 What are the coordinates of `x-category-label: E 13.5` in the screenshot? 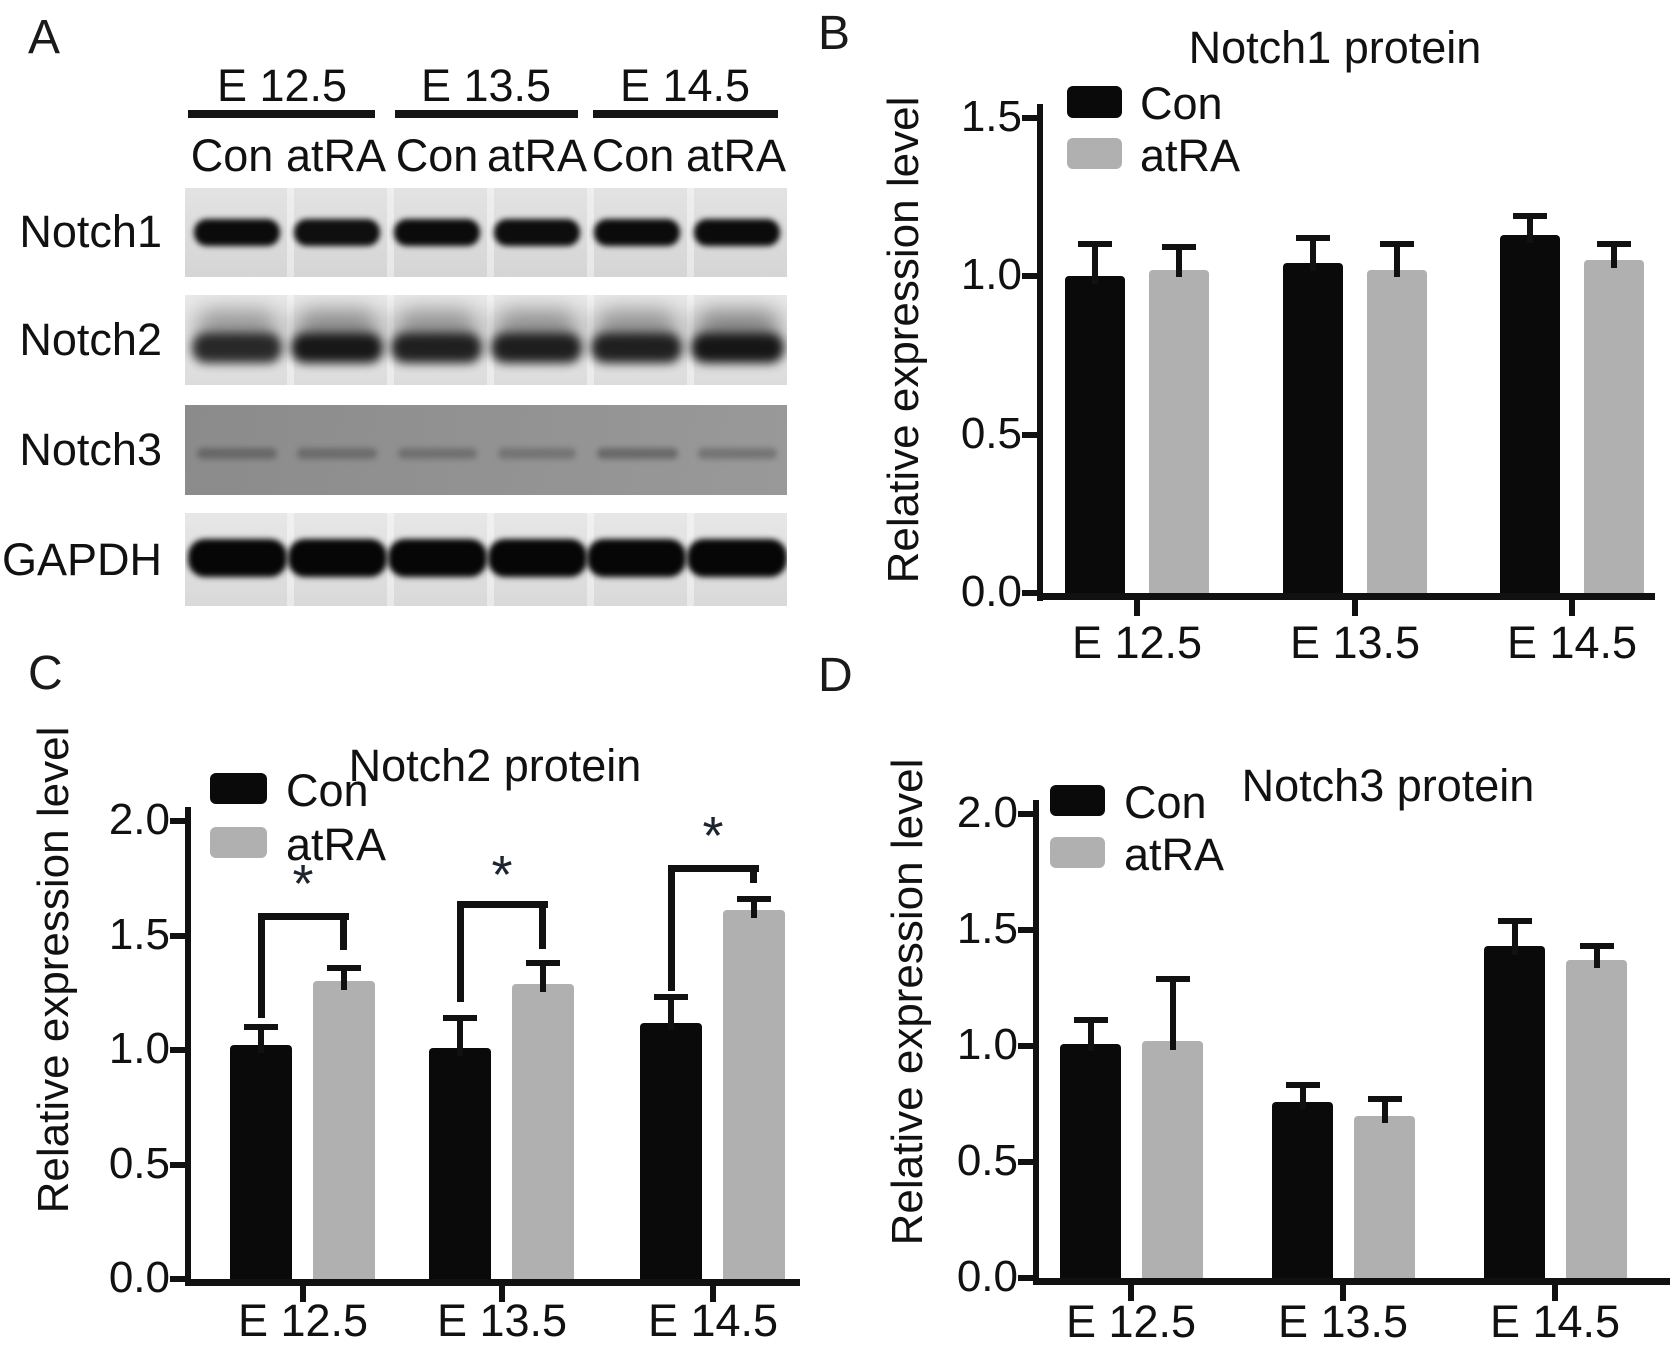 It's located at (502, 1320).